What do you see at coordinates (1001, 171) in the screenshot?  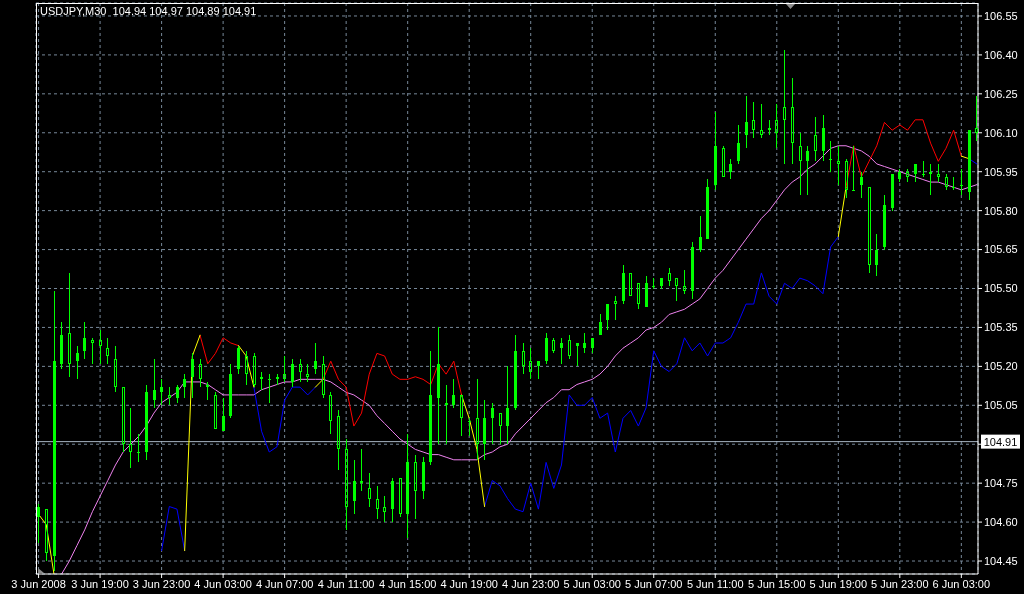 I see `y-tick-label: 105.95` at bounding box center [1001, 171].